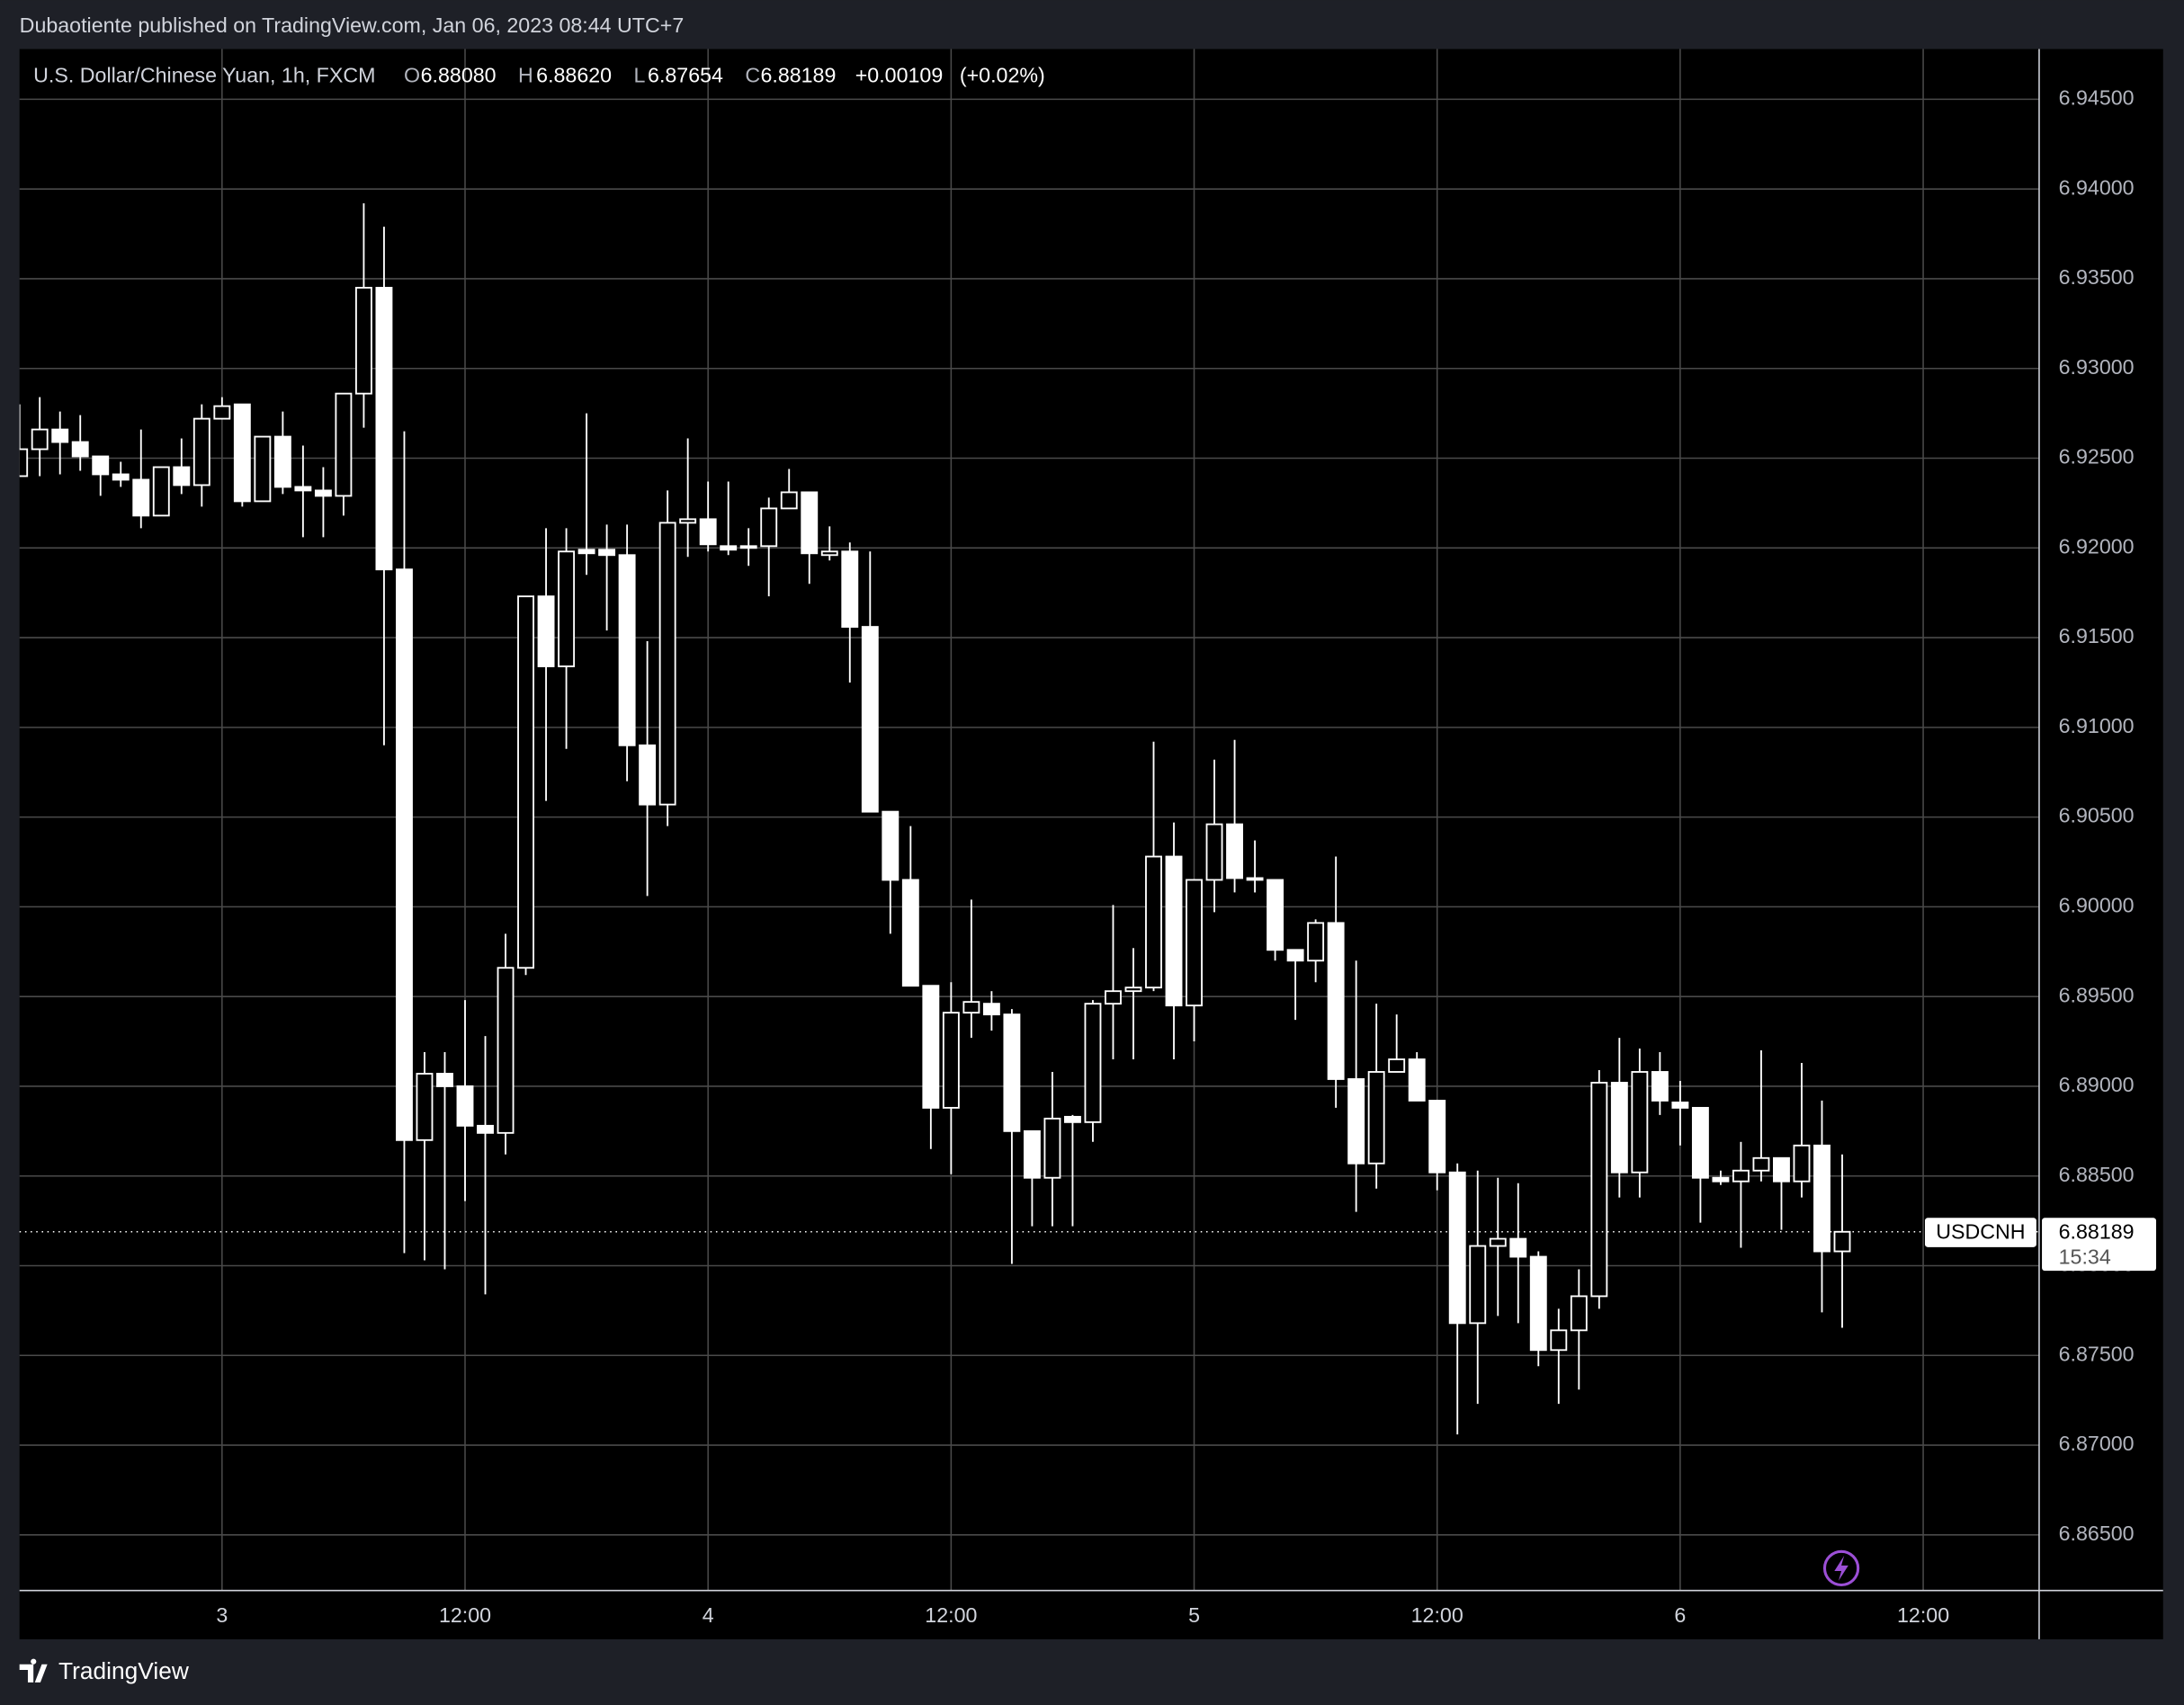 The image size is (2184, 1705). I want to click on x-tick-label: 4, so click(709, 1615).